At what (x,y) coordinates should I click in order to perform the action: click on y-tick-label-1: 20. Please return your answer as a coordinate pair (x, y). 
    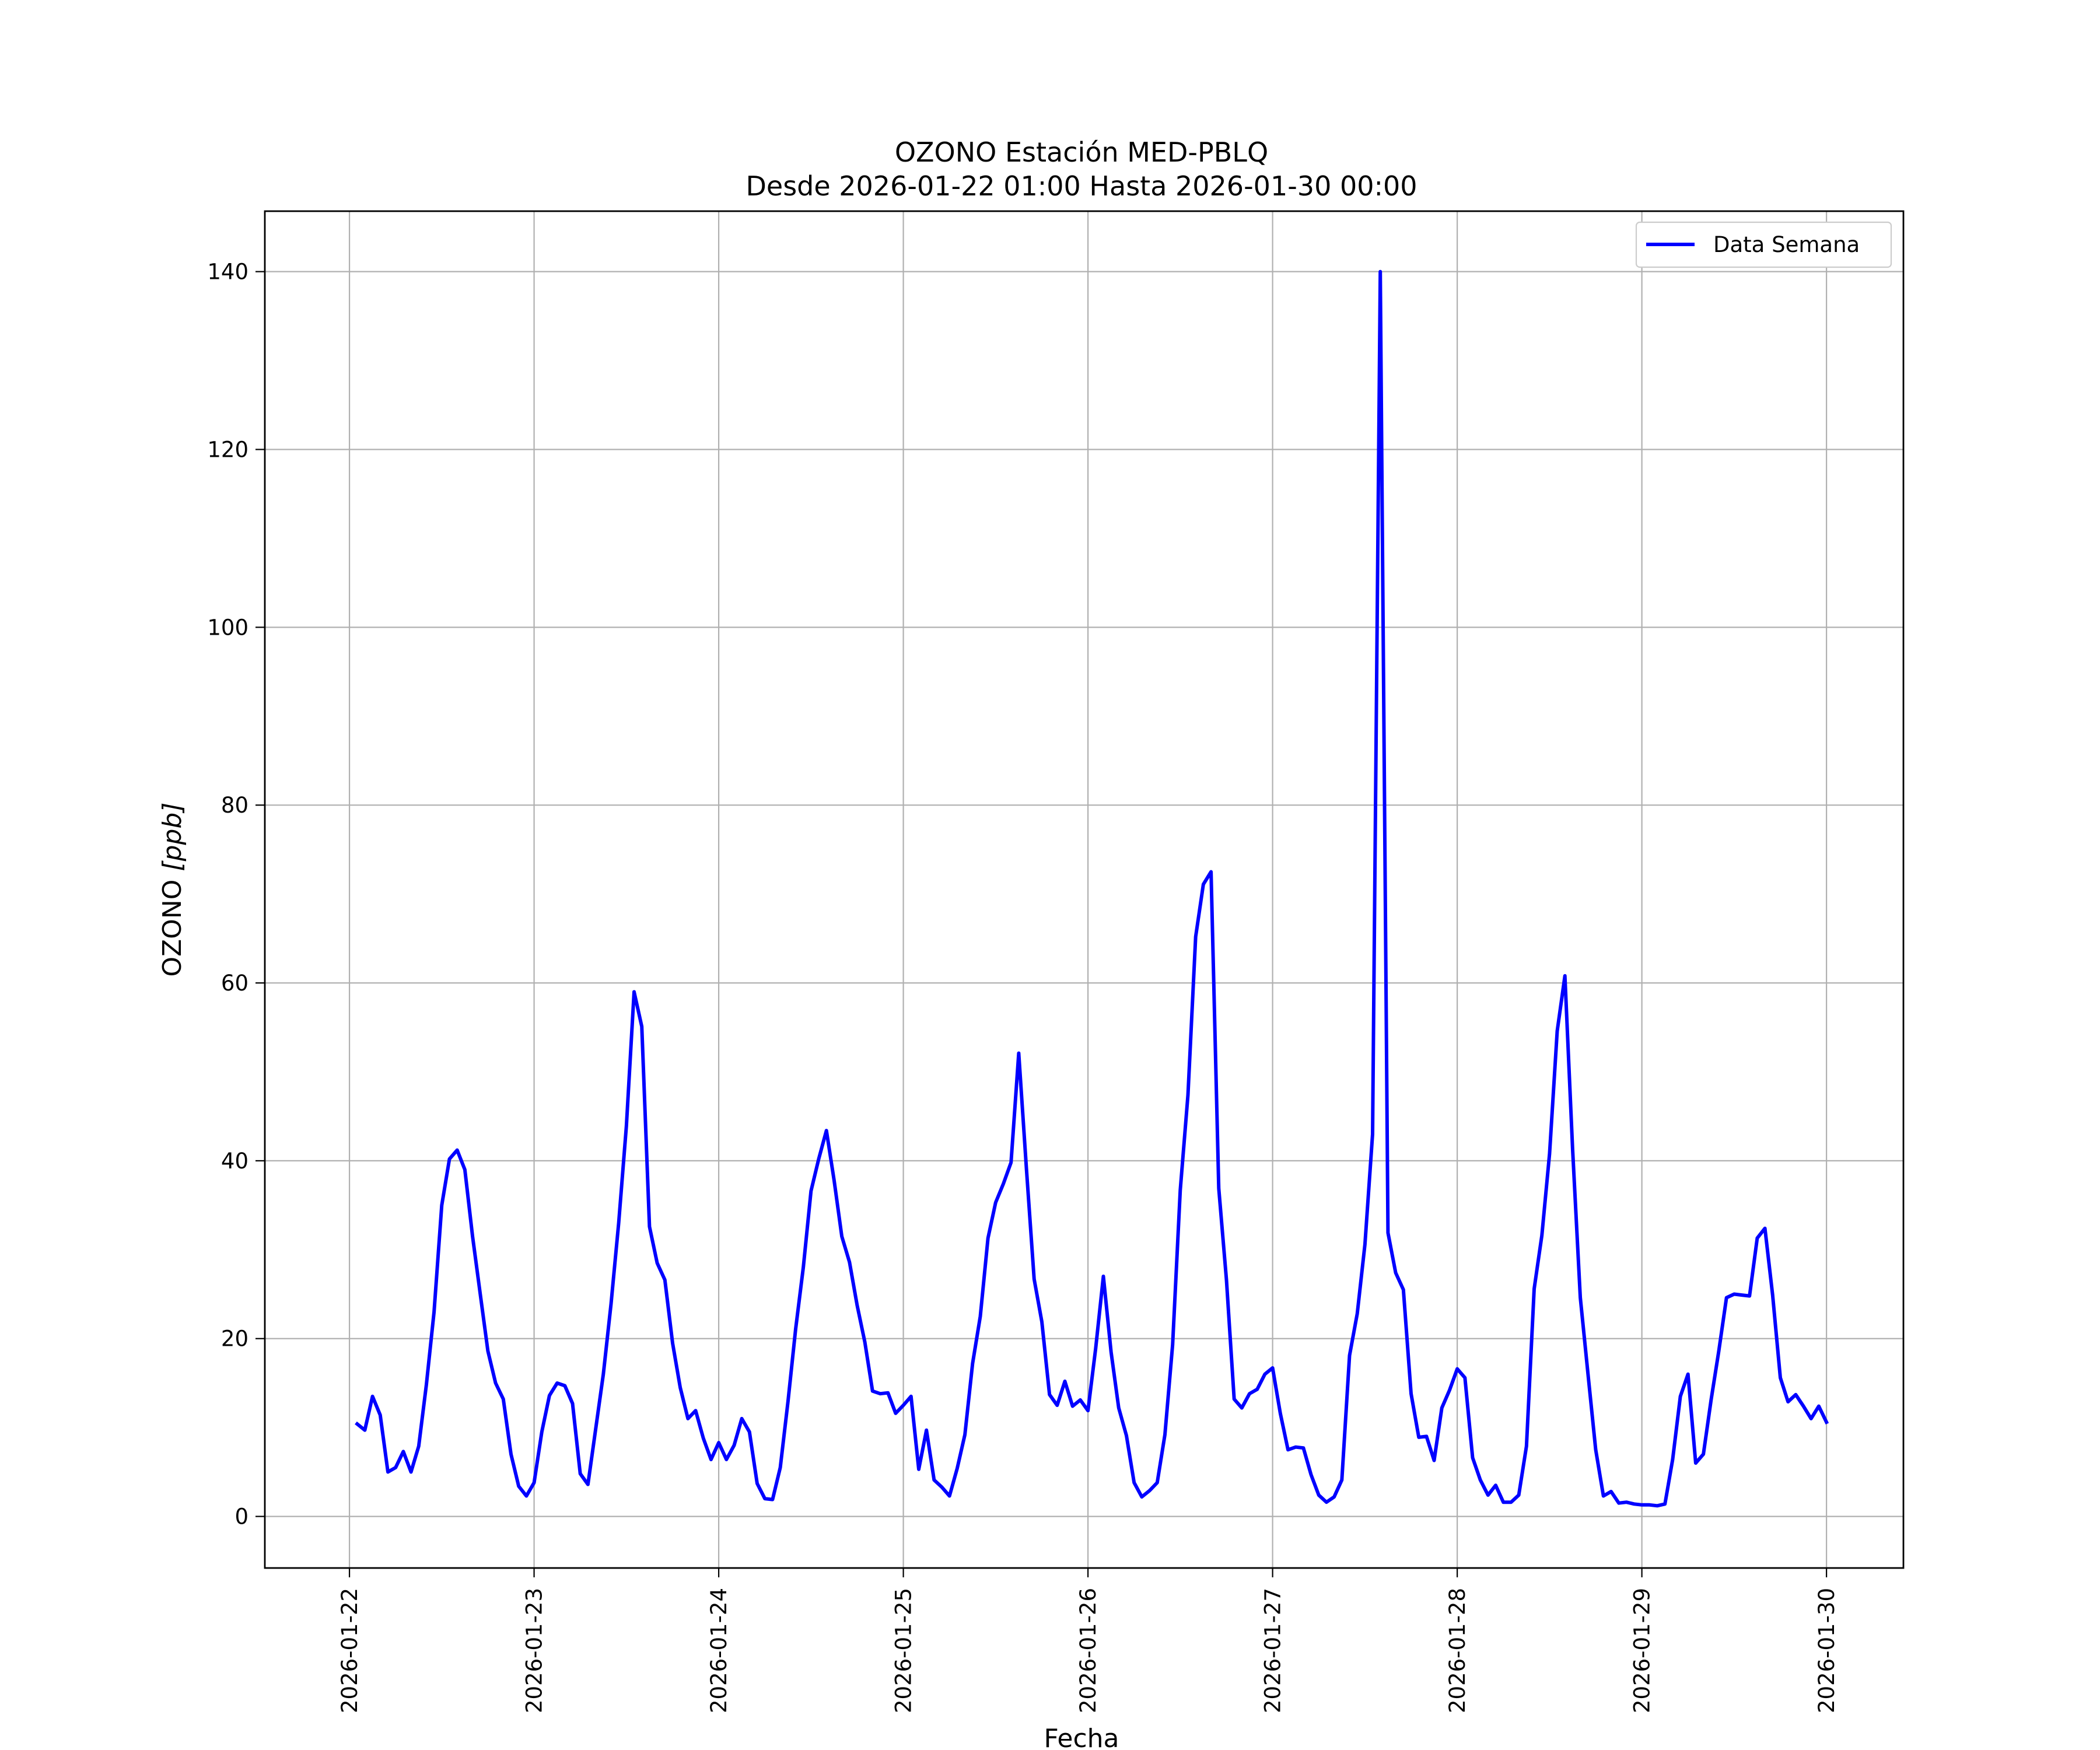
    Looking at the image, I should click on (235, 1339).